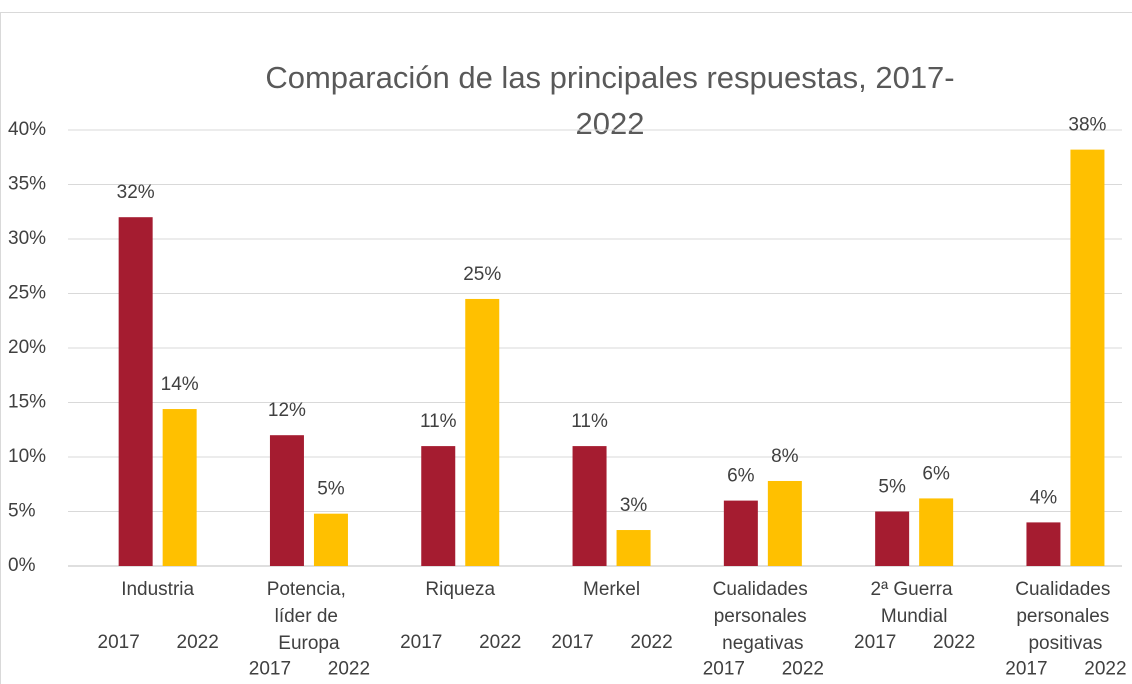 This screenshot has width=1132, height=684. I want to click on y-tick-label: 15%, so click(27, 402).